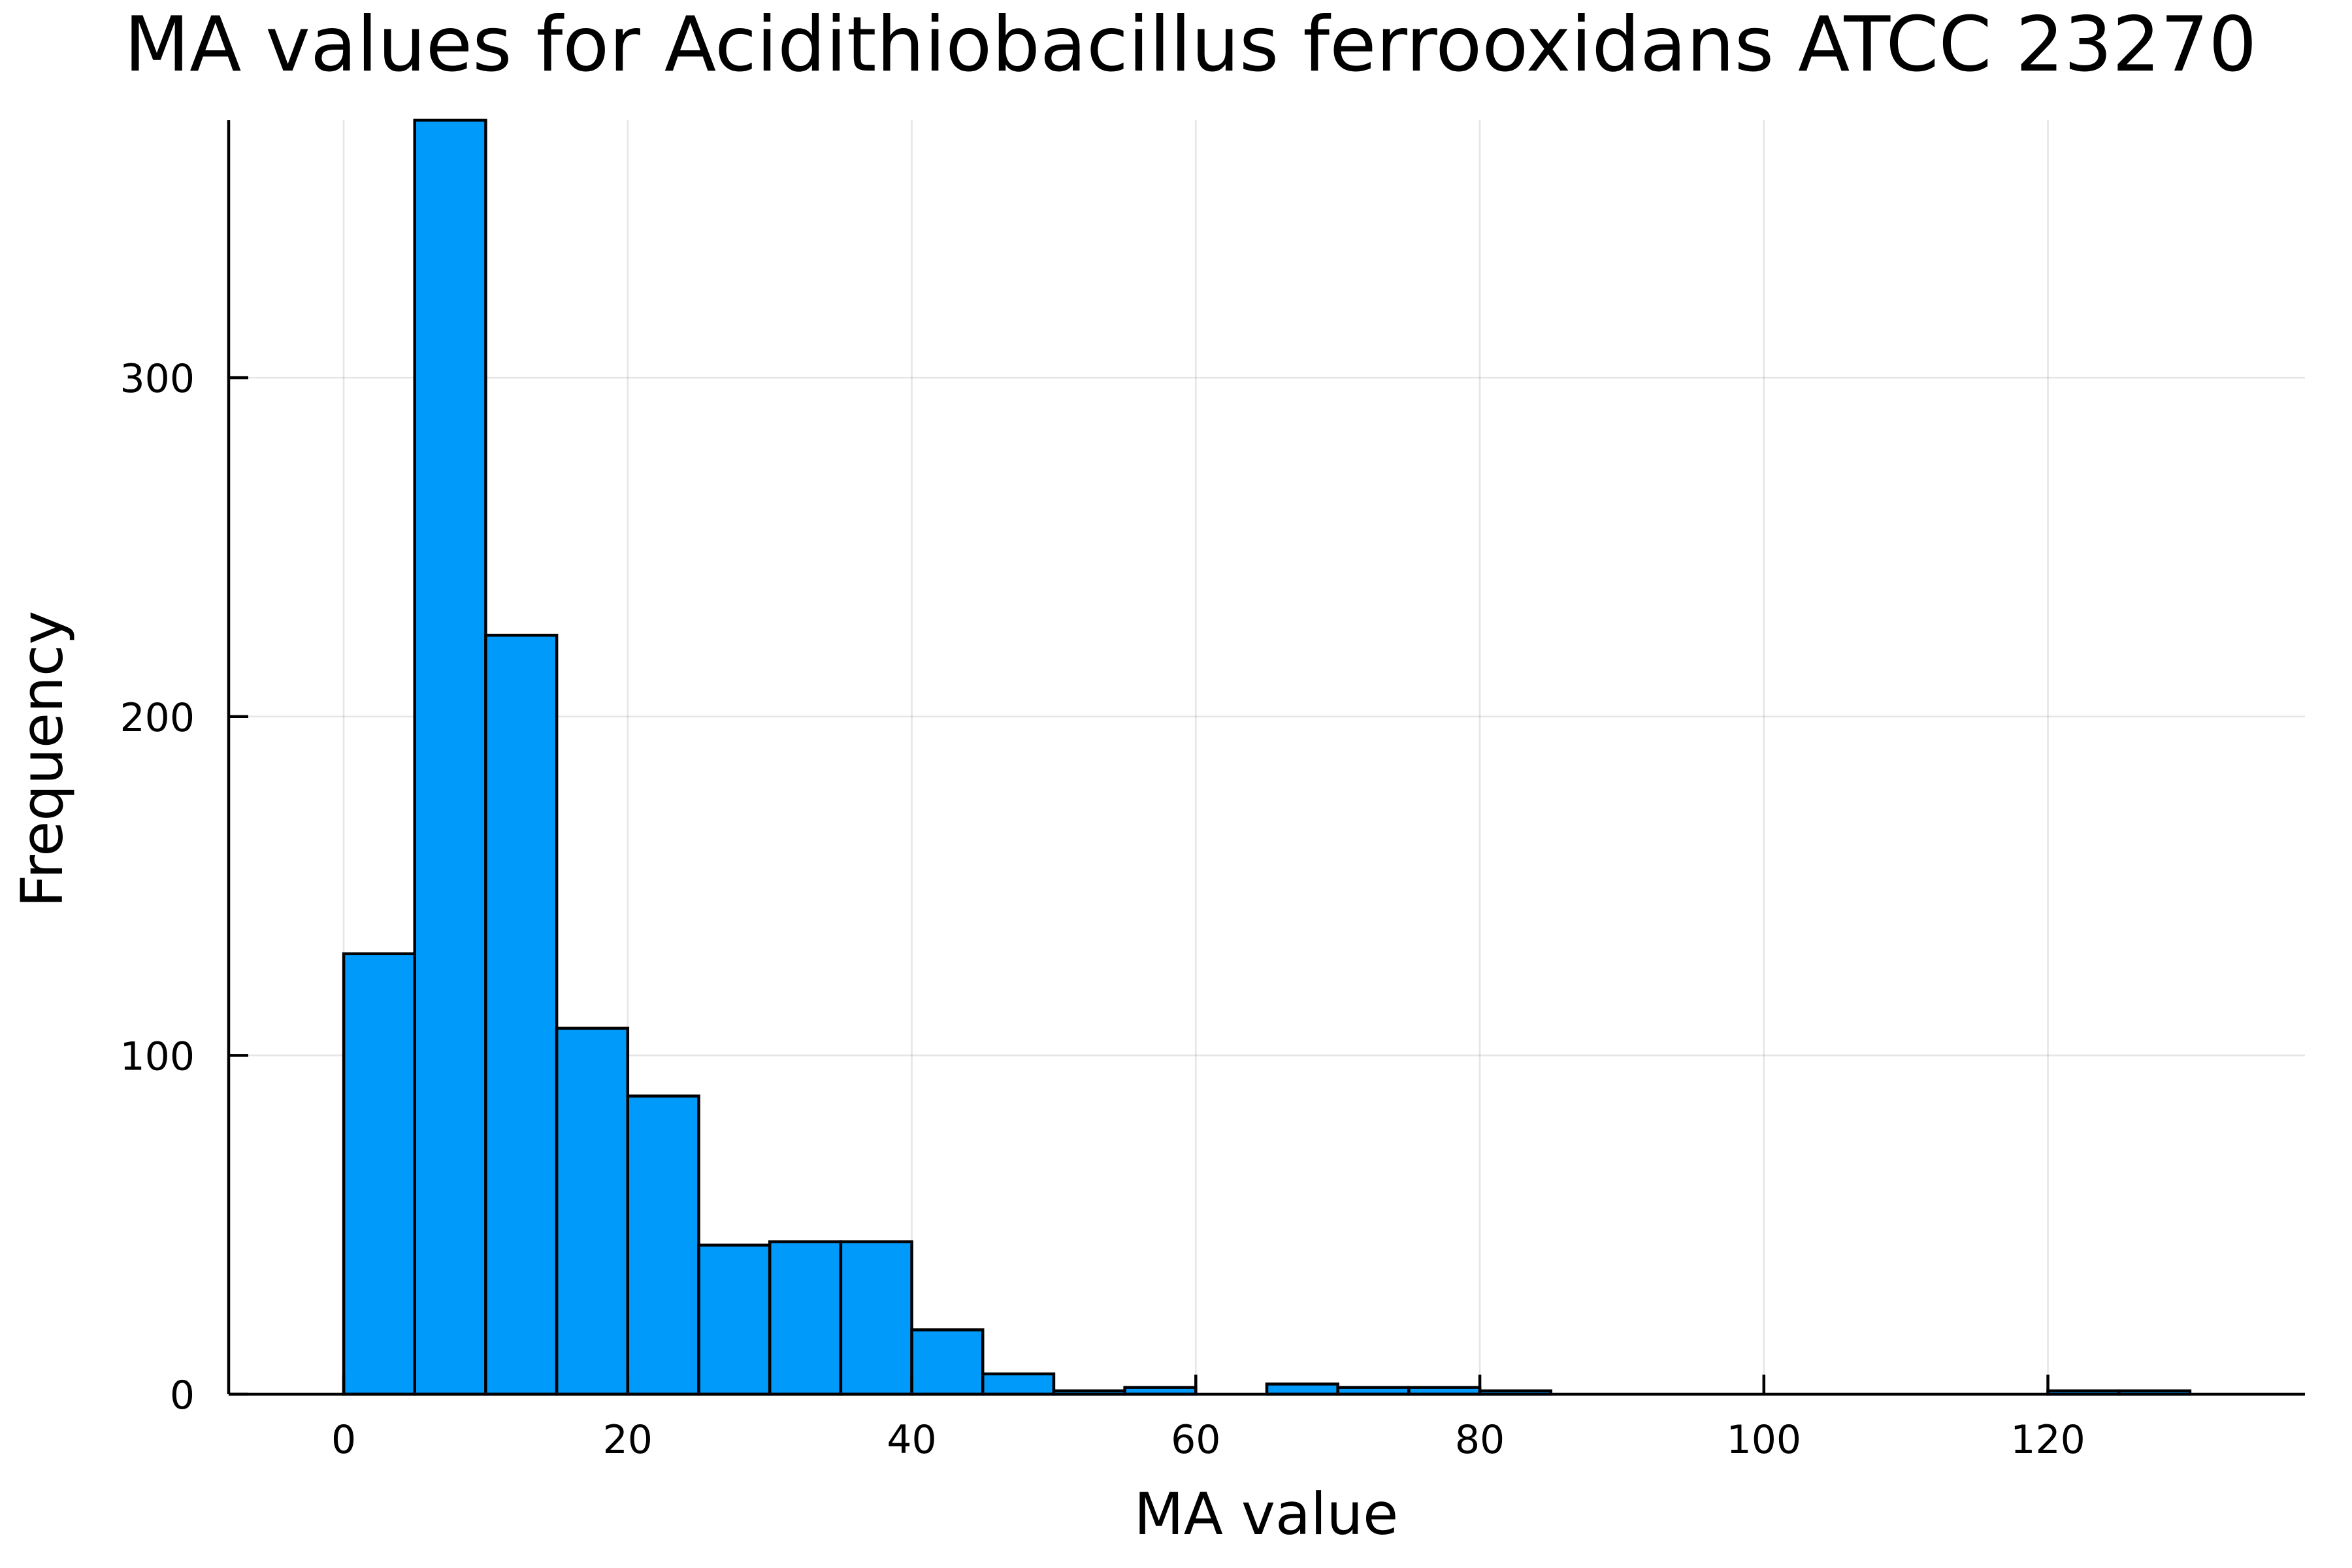 This screenshot has height=1568, width=2352. What do you see at coordinates (628, 1440) in the screenshot?
I see `x-tick-label: 20` at bounding box center [628, 1440].